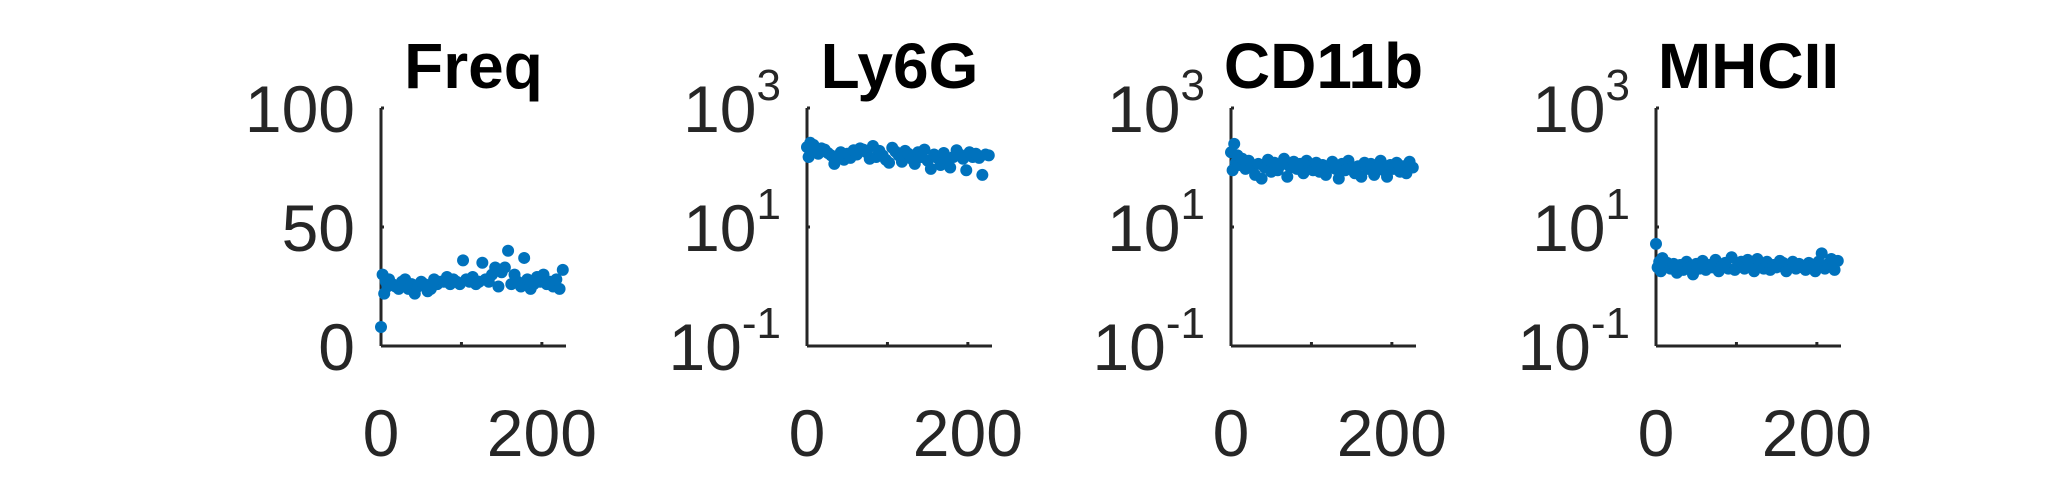 The width and height of the screenshot is (2052, 480). Describe the element at coordinates (381, 433) in the screenshot. I see `freq-x-tick-label: 0` at that location.